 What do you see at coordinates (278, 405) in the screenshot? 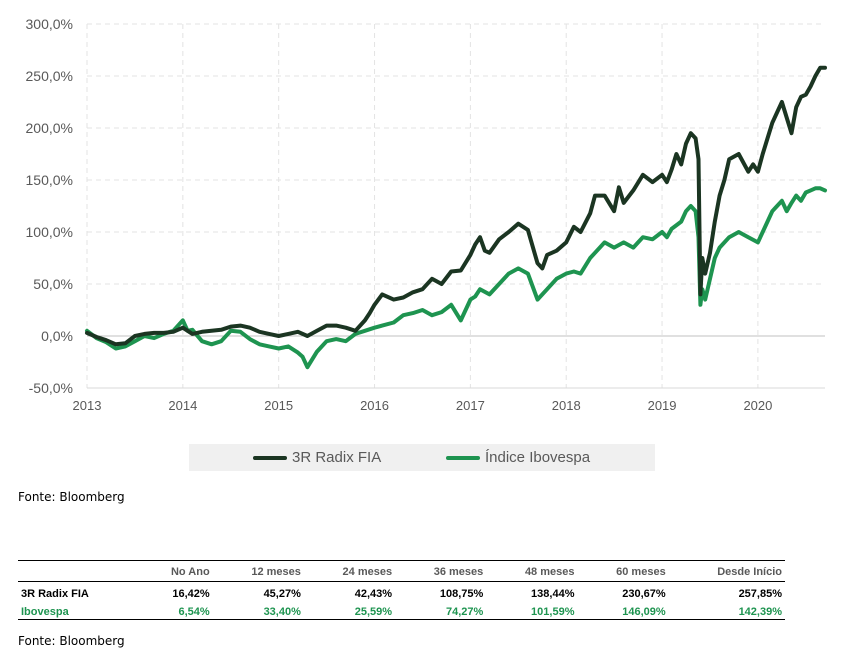
I see `x-tick-label: 2015` at bounding box center [278, 405].